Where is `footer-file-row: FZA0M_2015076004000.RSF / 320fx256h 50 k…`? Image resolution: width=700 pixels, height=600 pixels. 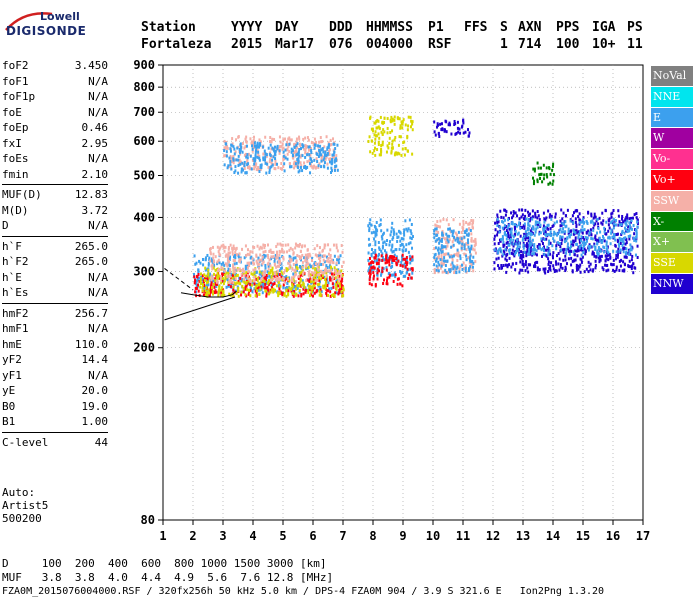 footer-file-row: FZA0M_2015076004000.RSF / 320fx256h 50 k… is located at coordinates (303, 591).